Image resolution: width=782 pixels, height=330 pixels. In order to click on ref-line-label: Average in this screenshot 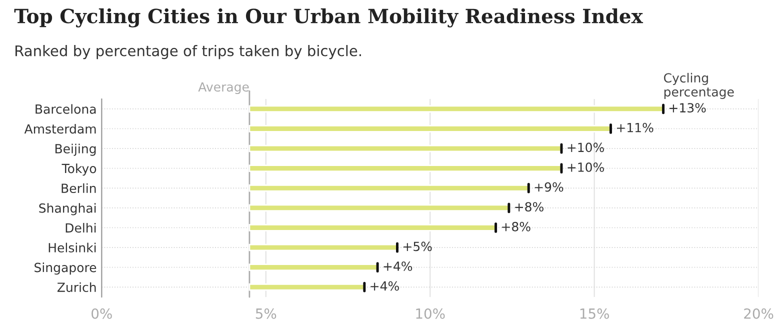, I will do `click(223, 88)`.